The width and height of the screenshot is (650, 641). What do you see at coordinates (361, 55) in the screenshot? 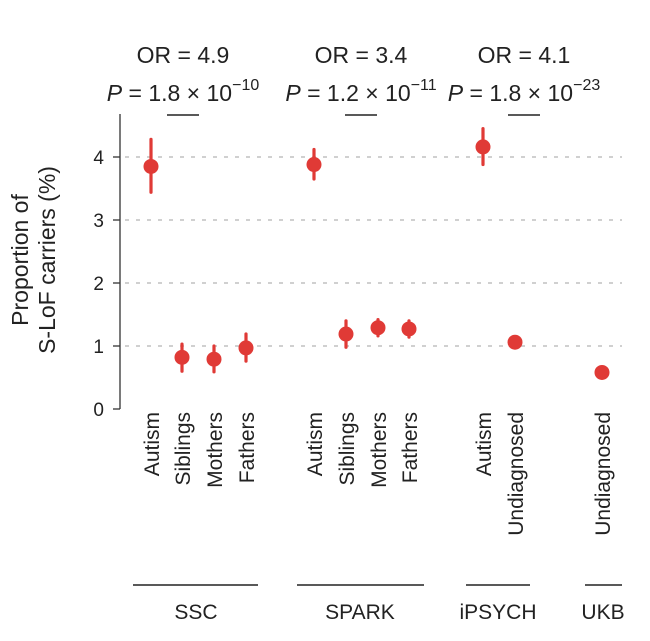
I see `odds-ratio-label: OR = 3.4` at bounding box center [361, 55].